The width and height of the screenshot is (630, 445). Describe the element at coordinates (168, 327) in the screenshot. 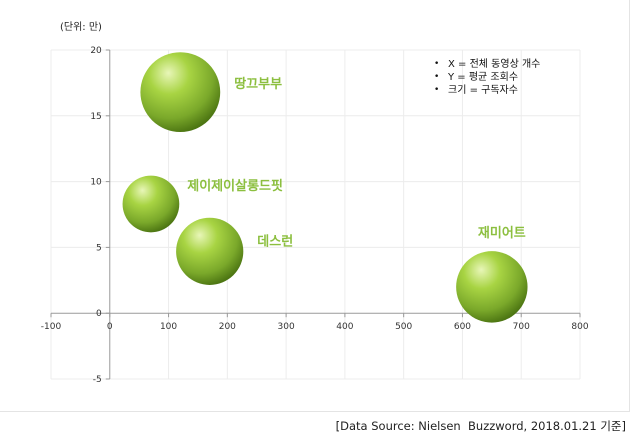

I see `x-tick-label: 100` at that location.